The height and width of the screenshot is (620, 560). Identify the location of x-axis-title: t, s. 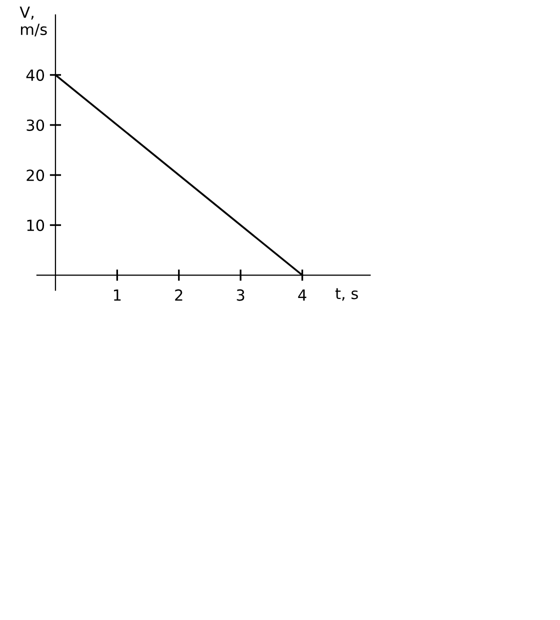
(346, 294).